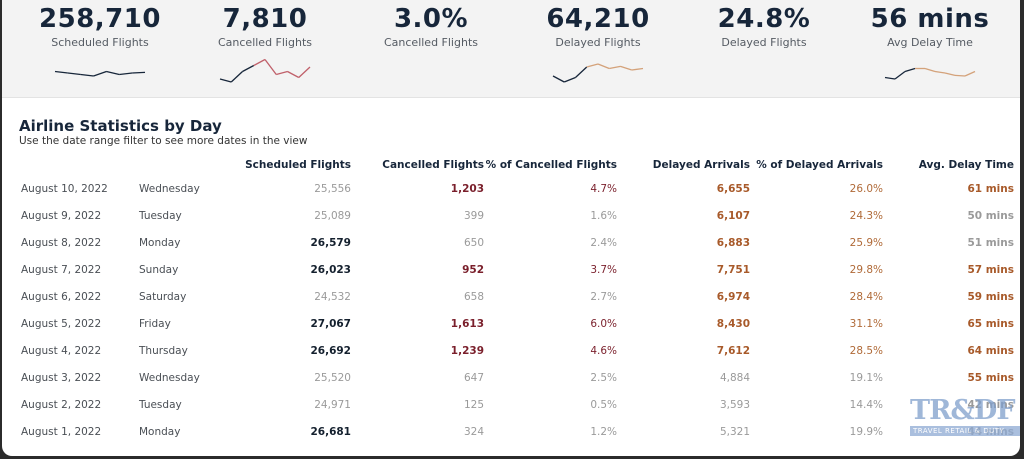 The height and width of the screenshot is (459, 1024). I want to click on kpi-cancelled-flights: 7,810 Cancelled Flights, so click(265, 42).